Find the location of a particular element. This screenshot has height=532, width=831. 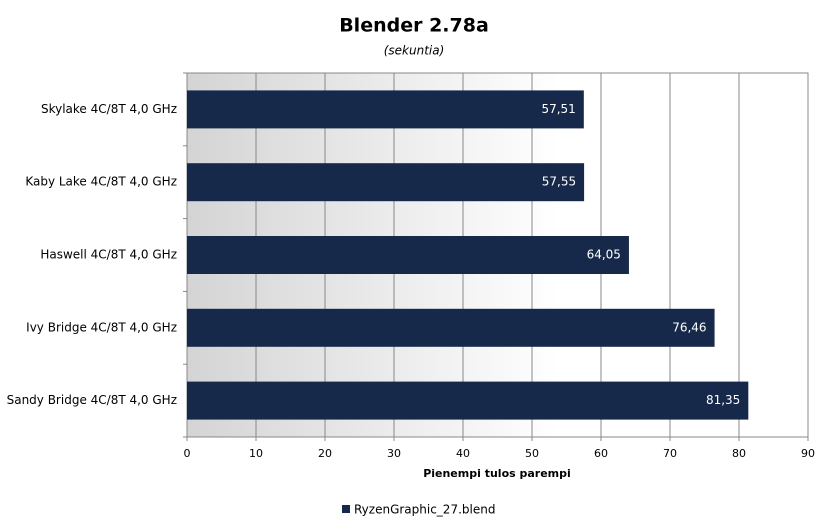

value-label: 57,51 is located at coordinates (558, 109).